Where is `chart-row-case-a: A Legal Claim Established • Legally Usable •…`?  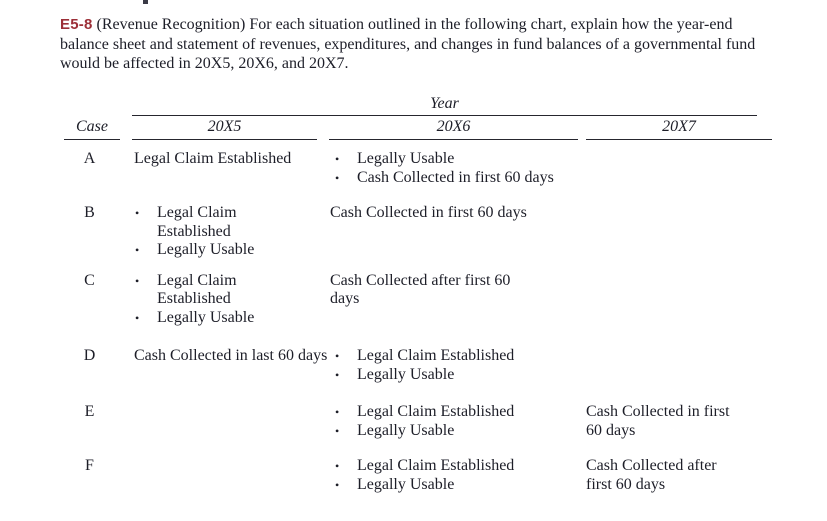 chart-row-case-a: A Legal Claim Established • Legally Usable •… is located at coordinates (413, 168).